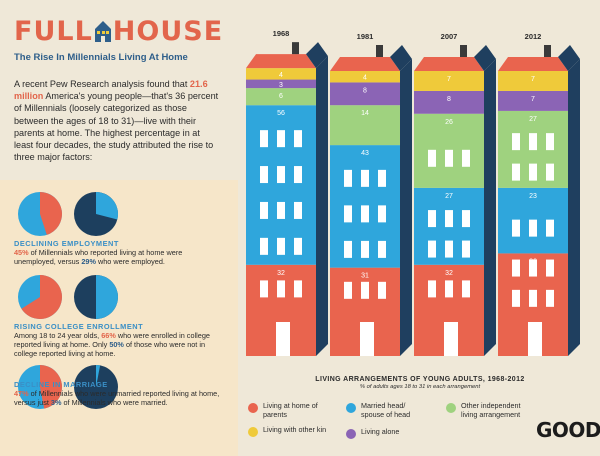 This screenshot has width=600, height=456. Describe the element at coordinates (533, 261) in the screenshot. I see `value-label-parents: 36` at that location.